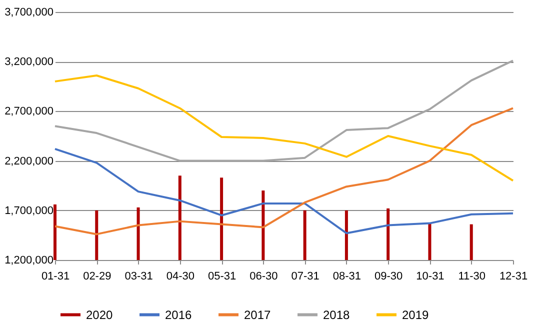  I want to click on x-tick-label: 05-31, so click(222, 276).